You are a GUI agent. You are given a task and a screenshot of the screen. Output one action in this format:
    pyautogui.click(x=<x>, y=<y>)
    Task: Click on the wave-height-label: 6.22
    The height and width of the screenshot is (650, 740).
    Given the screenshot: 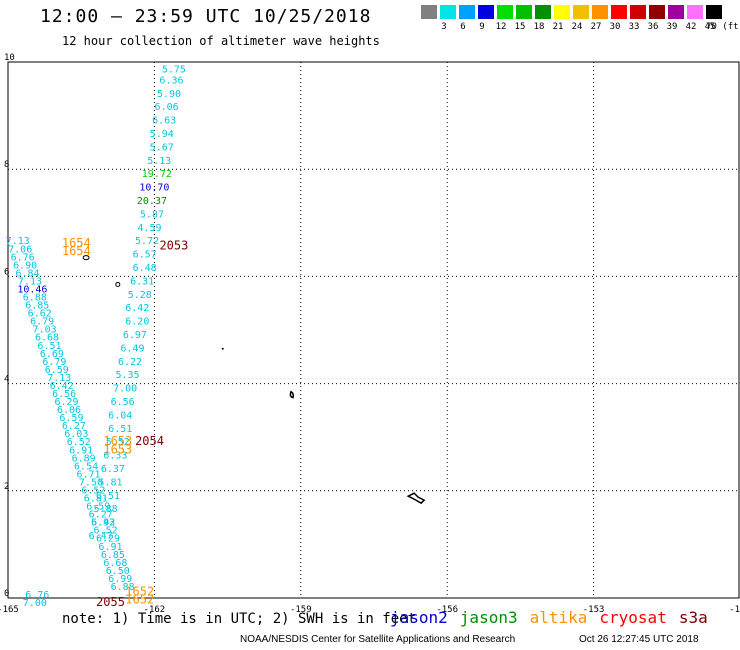 What is the action you would take?
    pyautogui.click(x=130, y=362)
    